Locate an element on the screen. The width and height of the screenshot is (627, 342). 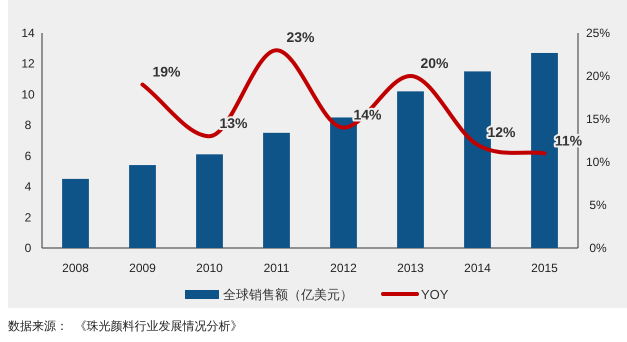
y-tick-label: 2 is located at coordinates (28, 217).